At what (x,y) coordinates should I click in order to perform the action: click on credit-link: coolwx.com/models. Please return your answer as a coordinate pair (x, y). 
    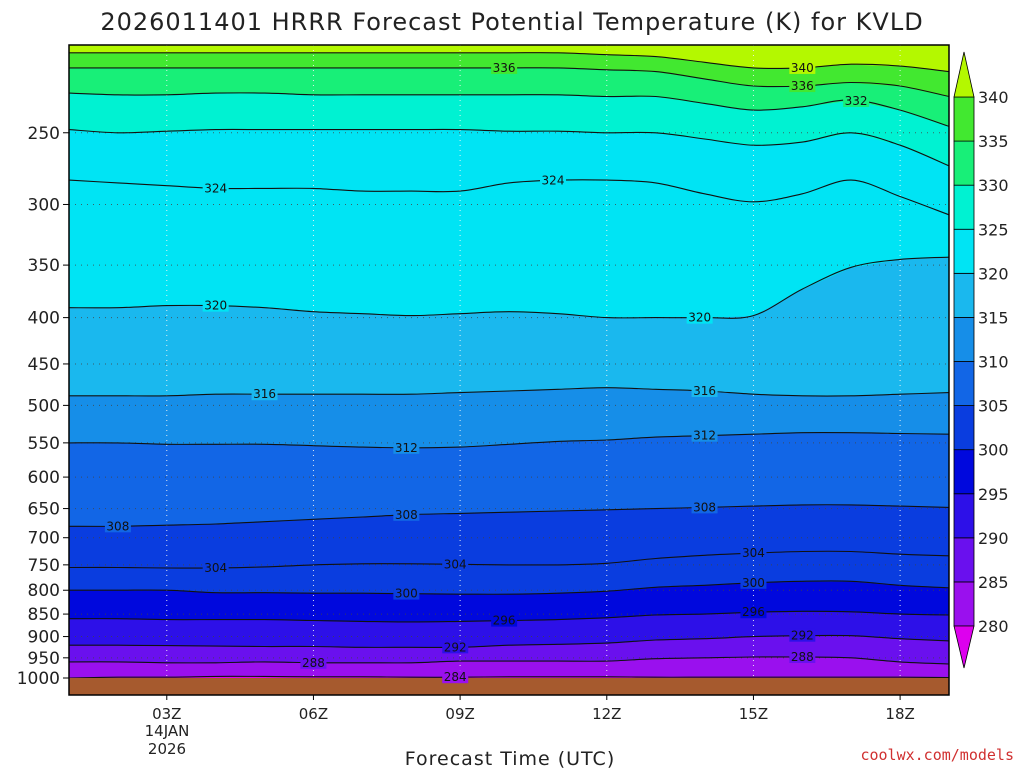
    Looking at the image, I should click on (937, 755).